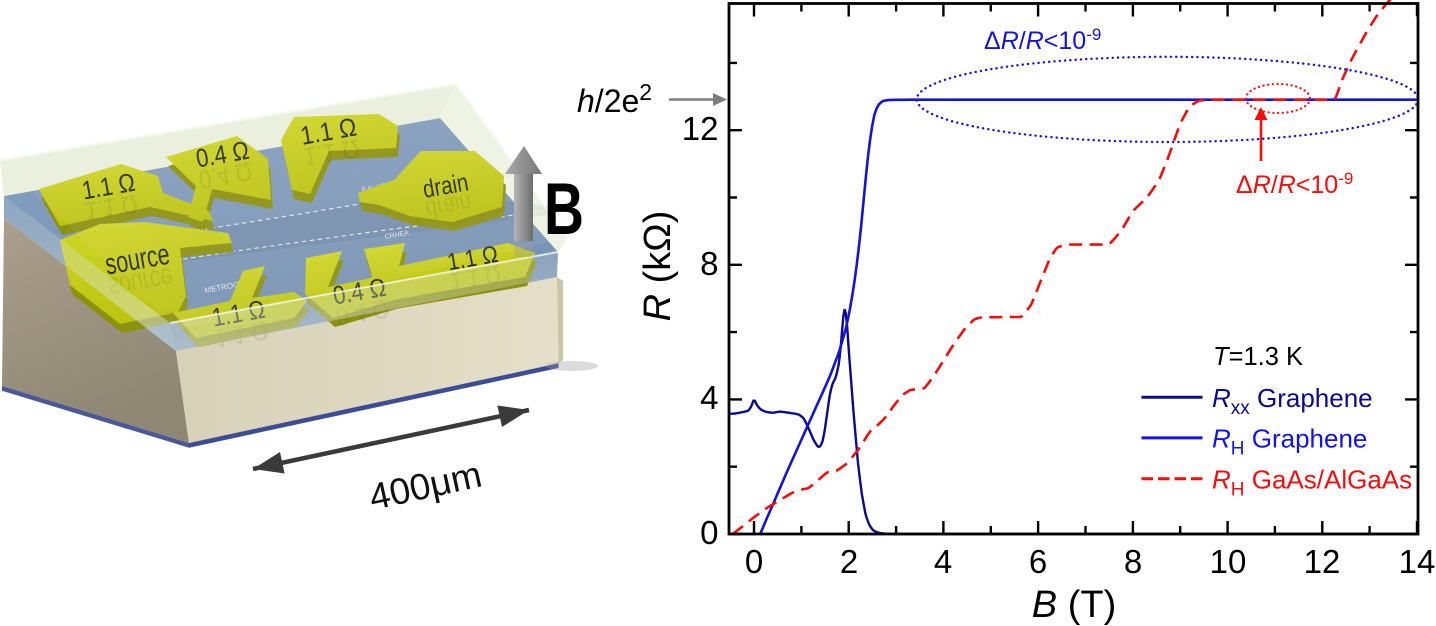  What do you see at coordinates (614, 99) in the screenshot?
I see `svg-text: h/2e2` at bounding box center [614, 99].